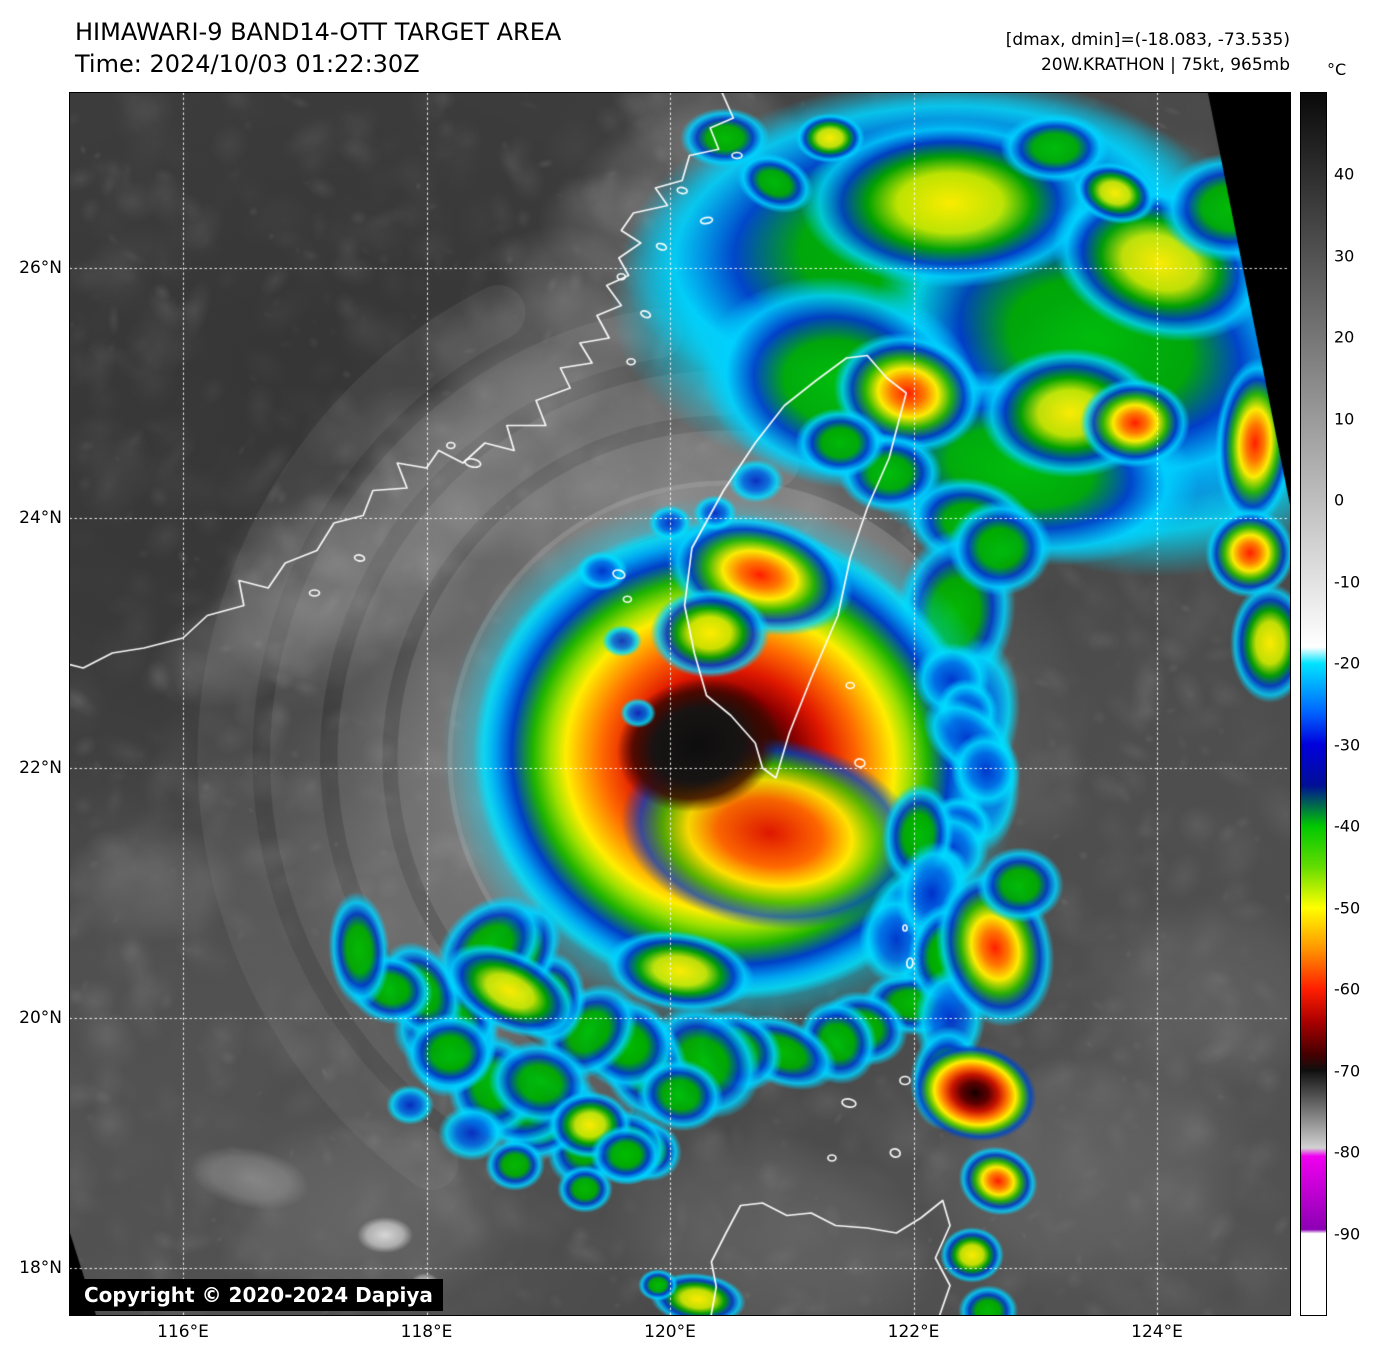 The image size is (1390, 1359). What do you see at coordinates (40, 268) in the screenshot?
I see `lat-tick-label: 26°N` at bounding box center [40, 268].